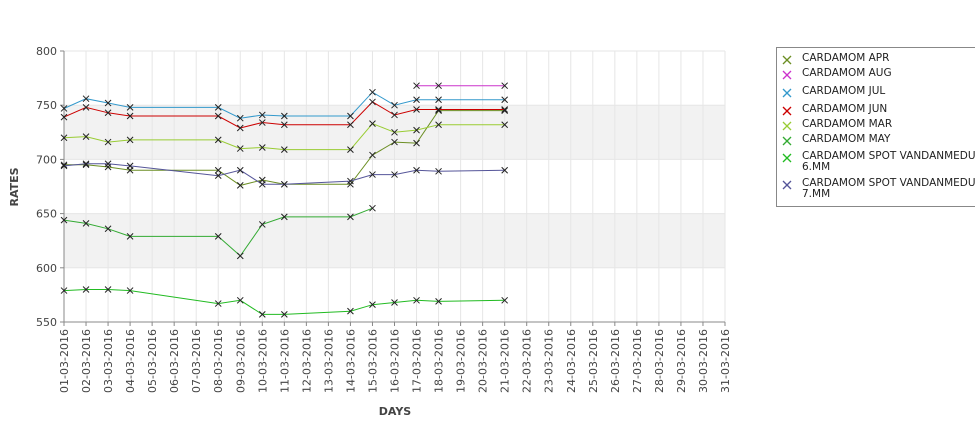 Image resolution: width=975 pixels, height=429 pixels. What do you see at coordinates (417, 361) in the screenshot?
I see `x-tick-label: 17-03-2016` at bounding box center [417, 361].